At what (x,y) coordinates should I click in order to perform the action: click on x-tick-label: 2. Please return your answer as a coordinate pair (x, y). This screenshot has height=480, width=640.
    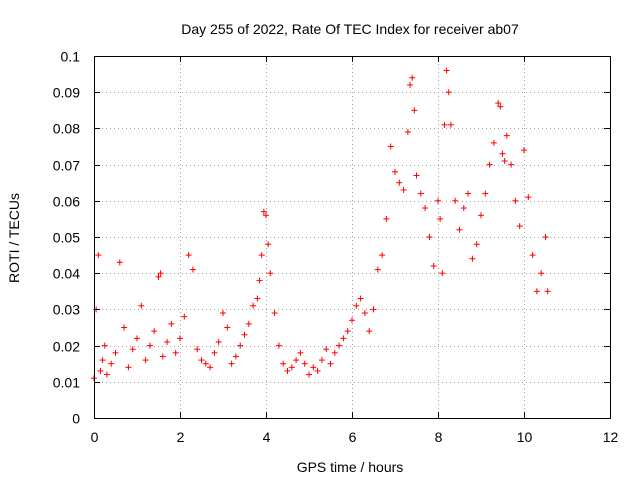
    Looking at the image, I should click on (181, 437).